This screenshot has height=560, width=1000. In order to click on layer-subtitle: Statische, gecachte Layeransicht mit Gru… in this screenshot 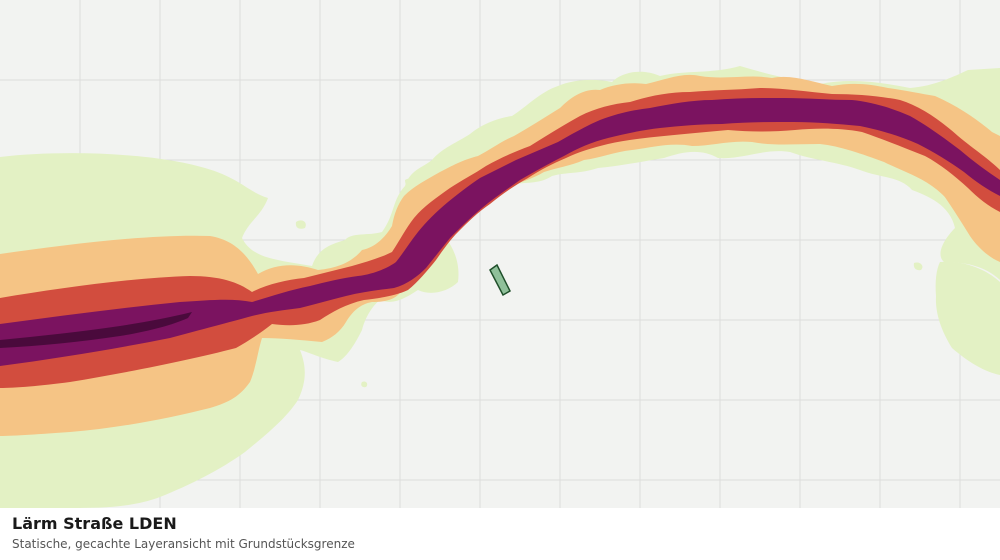, I will do `click(183, 544)`.